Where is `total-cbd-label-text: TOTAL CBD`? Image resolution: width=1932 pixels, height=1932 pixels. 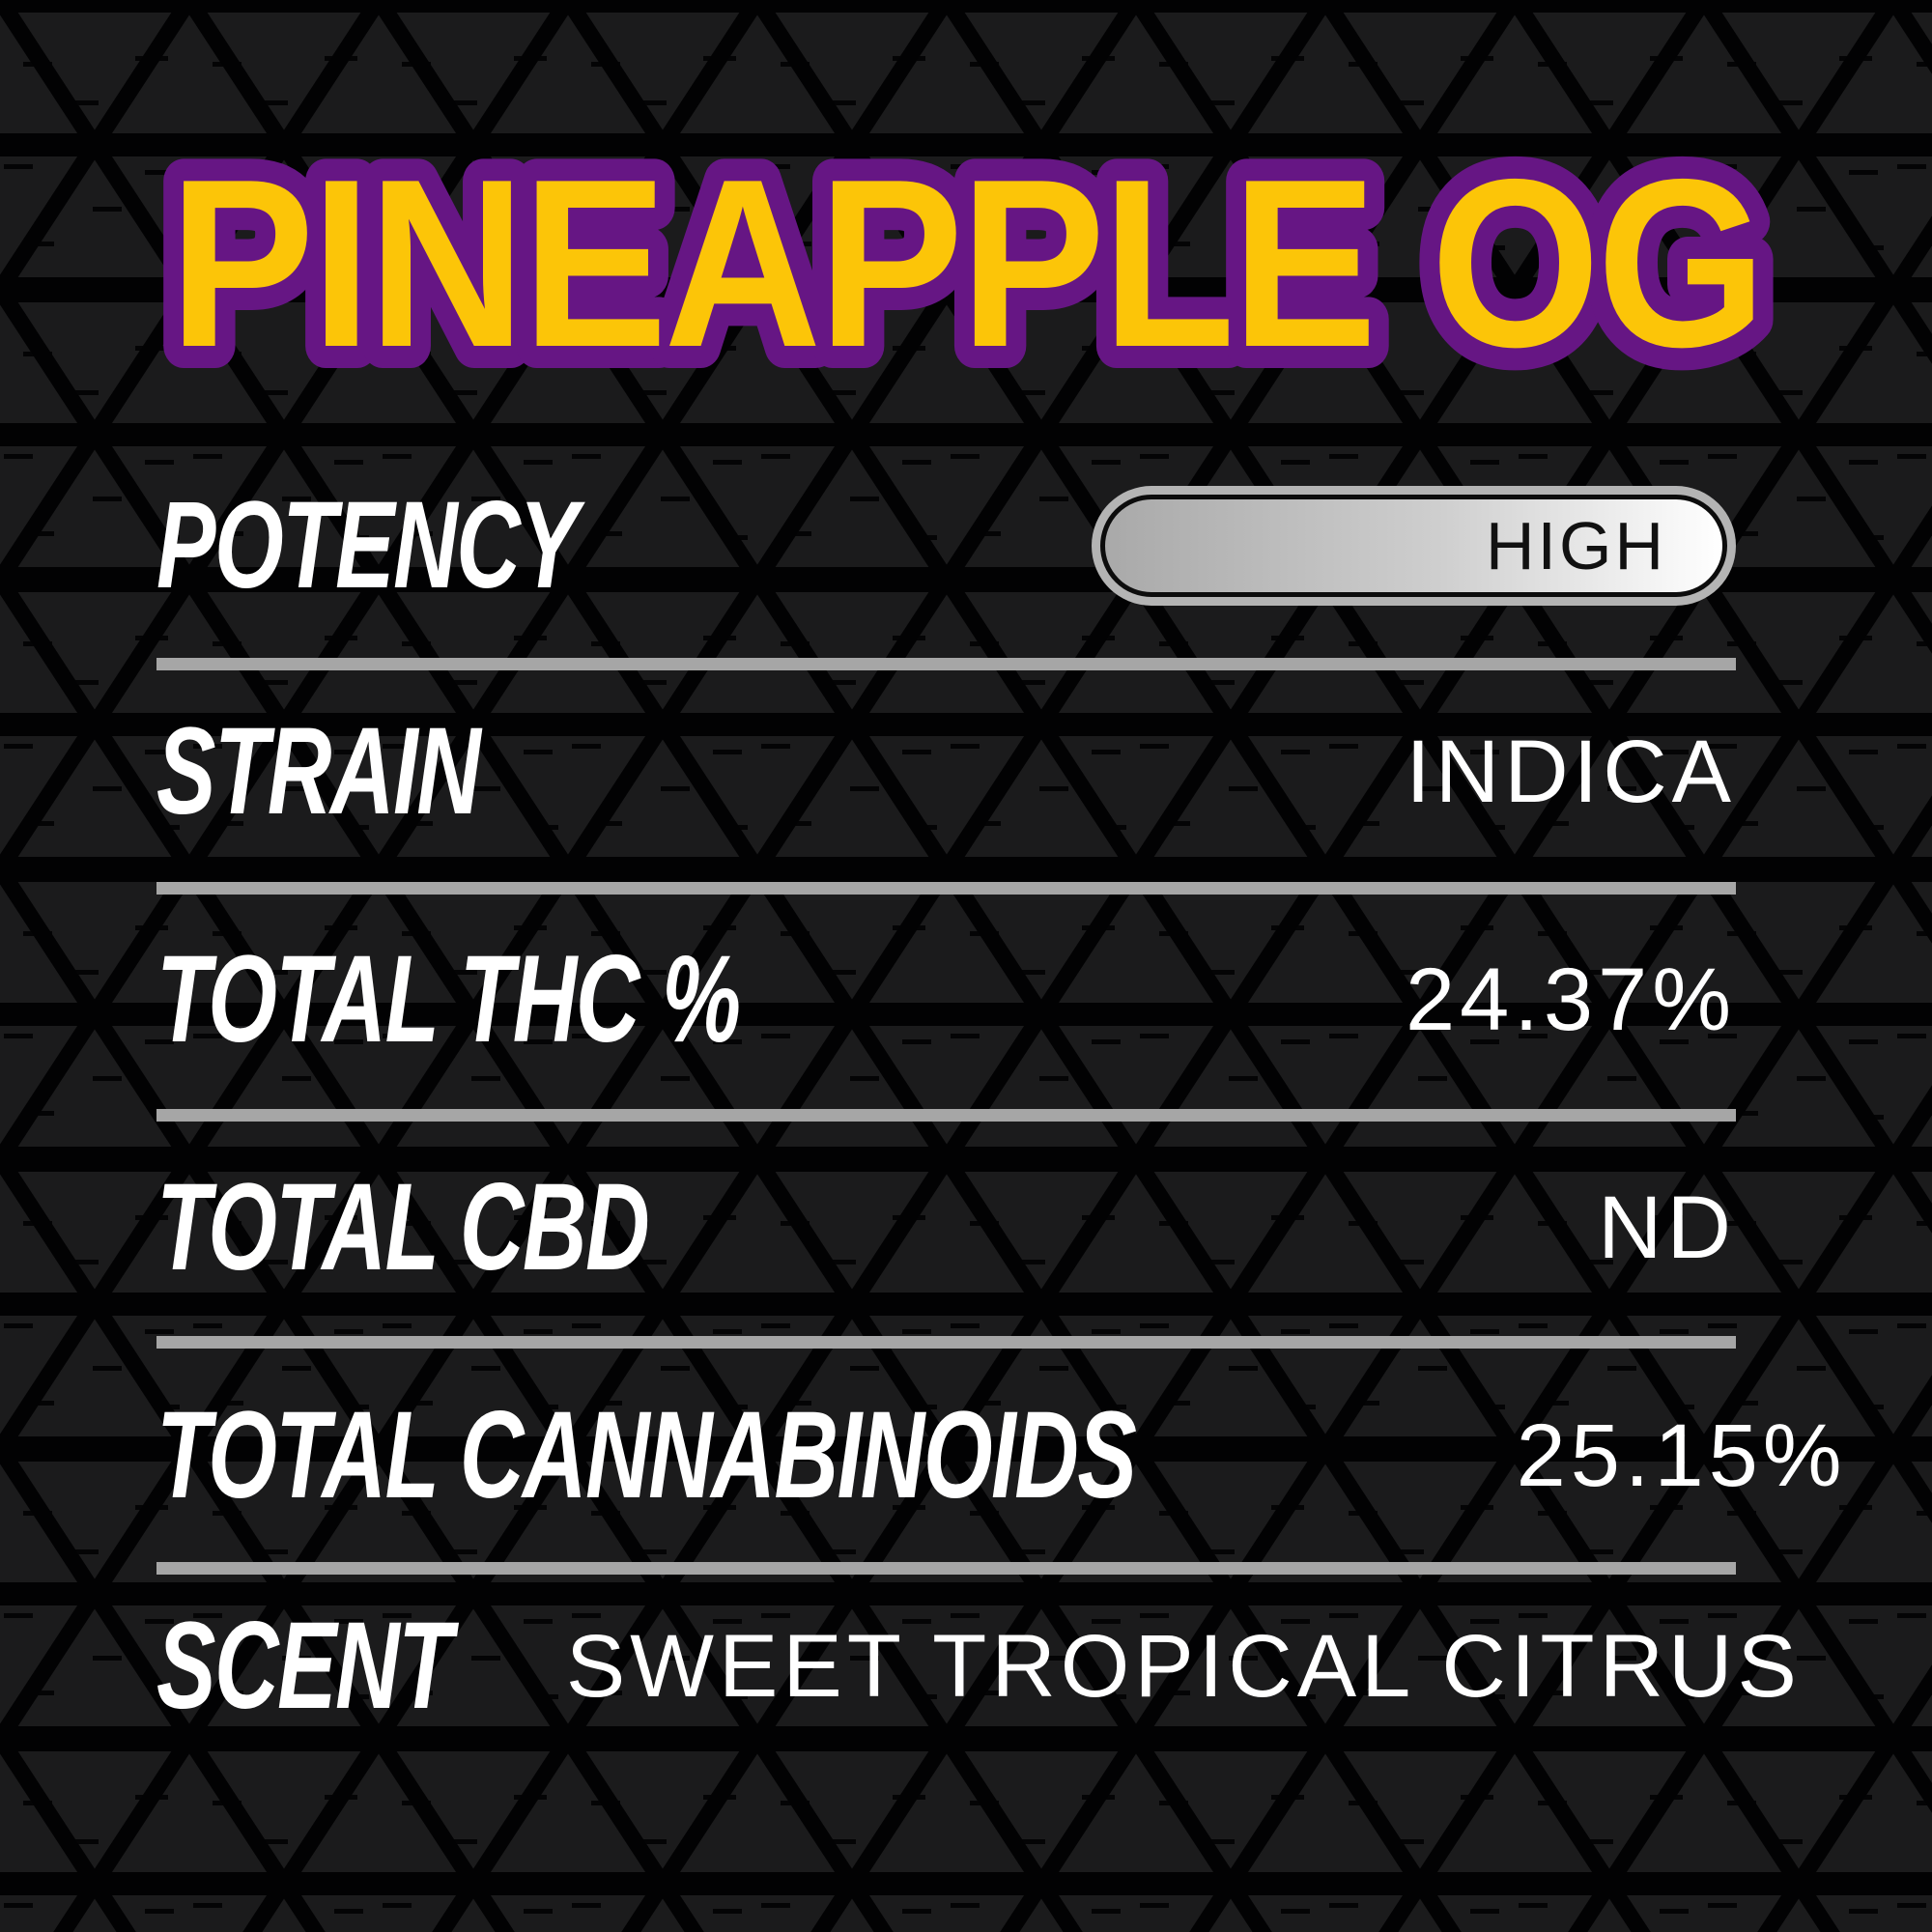 total-cbd-label-text: TOTAL CBD is located at coordinates (403, 1227).